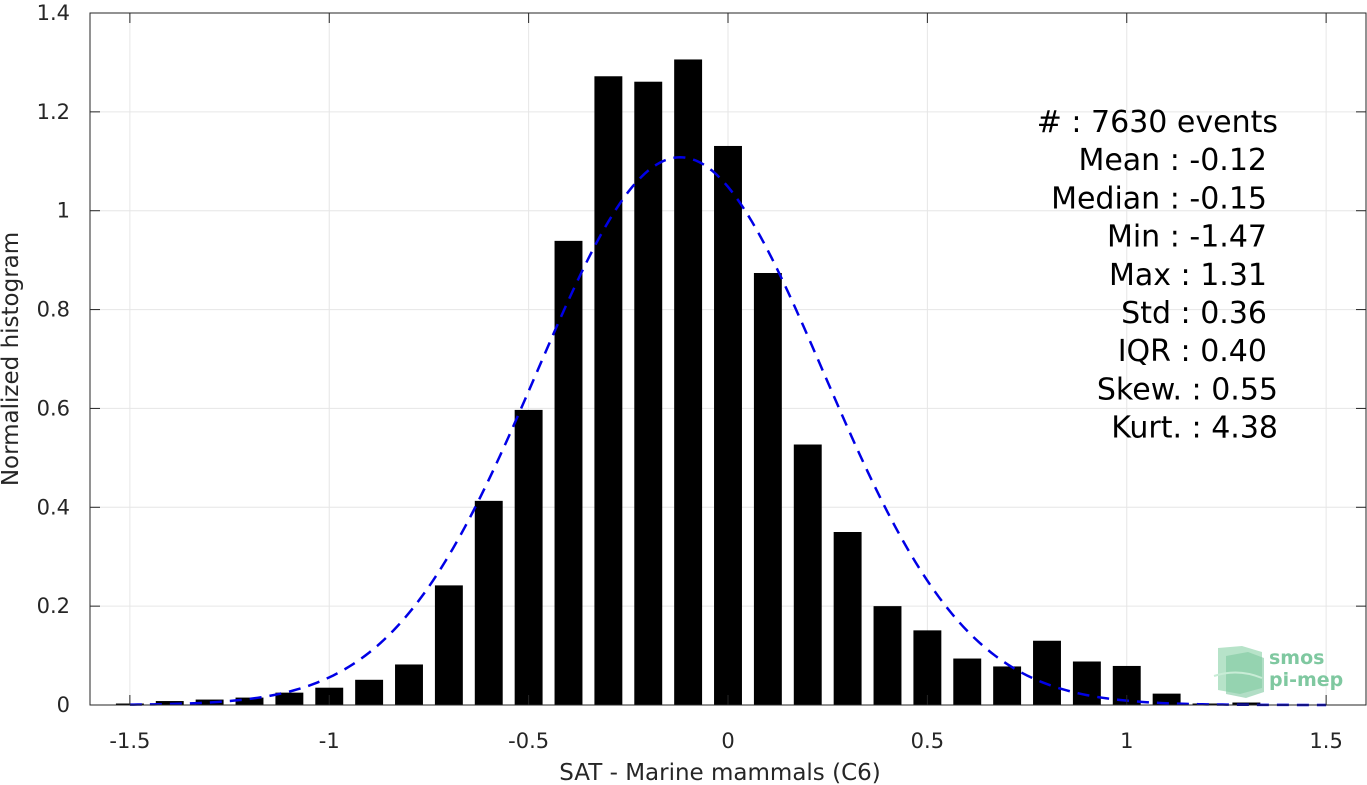 The height and width of the screenshot is (785, 1367). I want to click on x-tick-label: 0, so click(727, 741).